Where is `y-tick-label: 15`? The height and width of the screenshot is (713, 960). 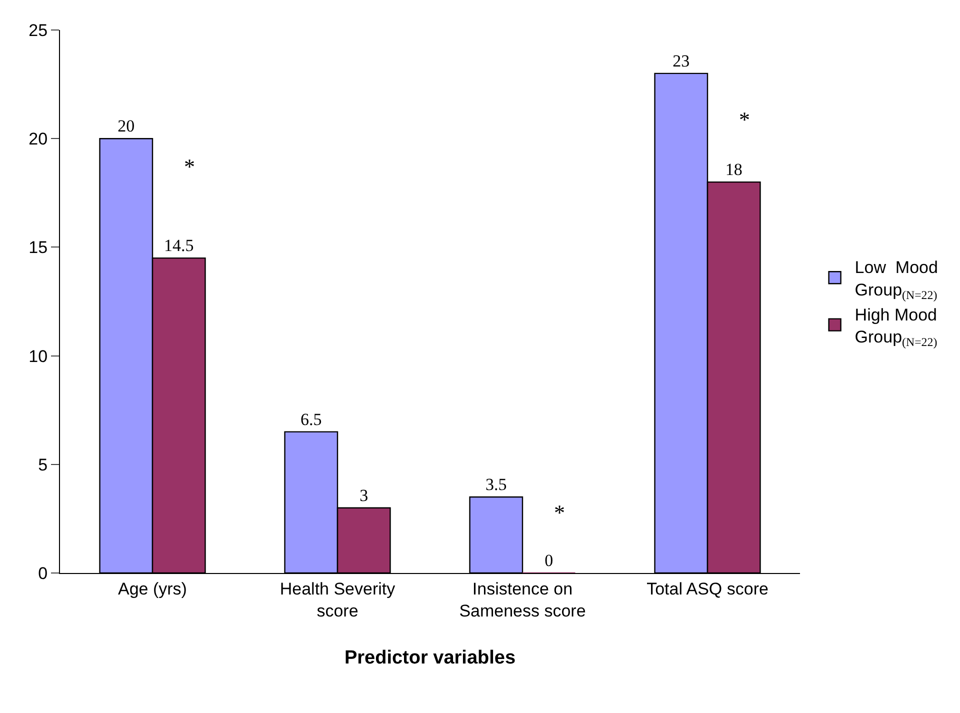
y-tick-label: 15 is located at coordinates (38, 248).